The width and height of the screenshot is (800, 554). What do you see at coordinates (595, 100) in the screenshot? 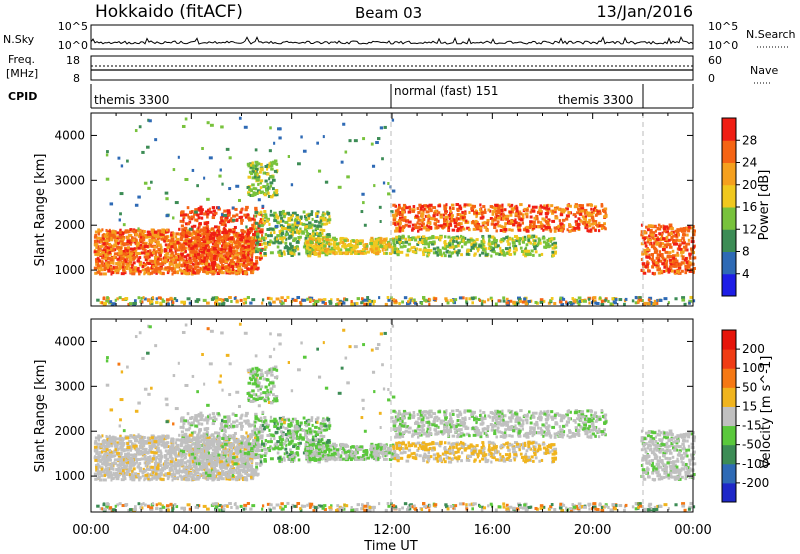
I see `cpid-segment-3: themis 3300` at bounding box center [595, 100].